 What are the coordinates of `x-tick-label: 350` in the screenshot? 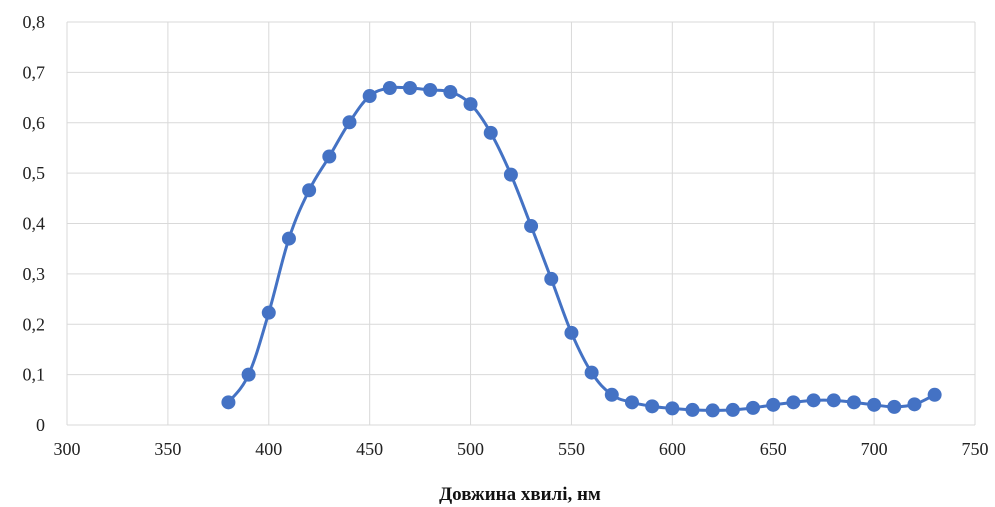 It's located at (167, 449).